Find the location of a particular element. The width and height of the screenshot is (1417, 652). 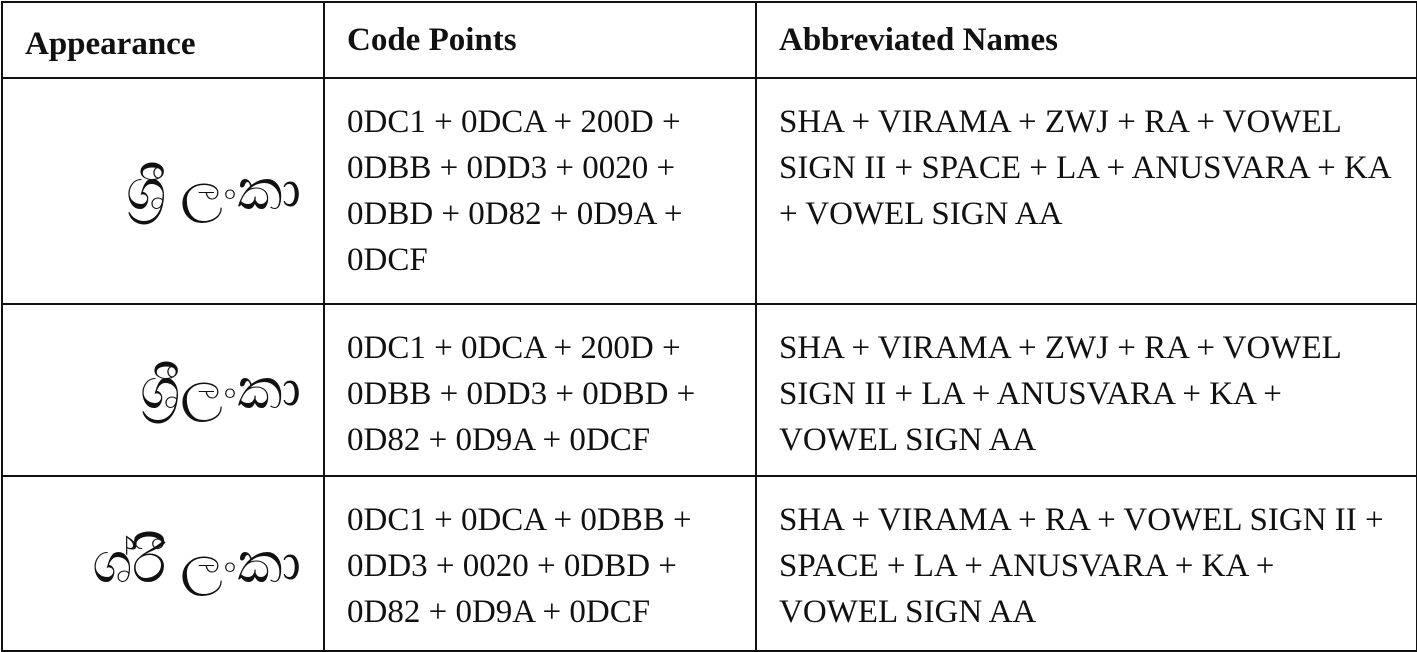

appearance-cell: ශ්‍රීලංකා is located at coordinates (163, 390).